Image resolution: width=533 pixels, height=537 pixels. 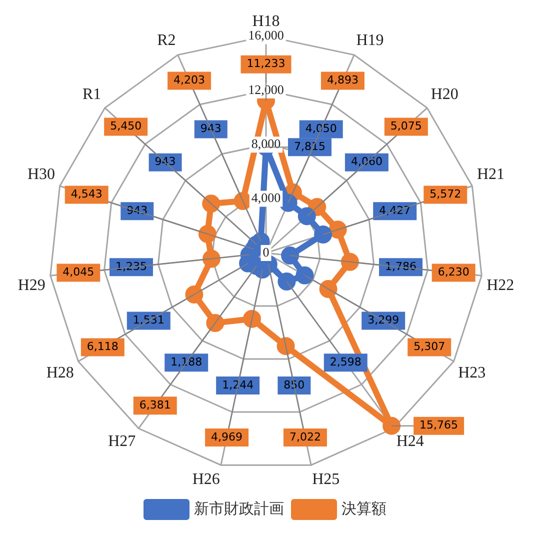 What do you see at coordinates (266, 198) in the screenshot?
I see `y-tick-label: 4,000` at bounding box center [266, 198].